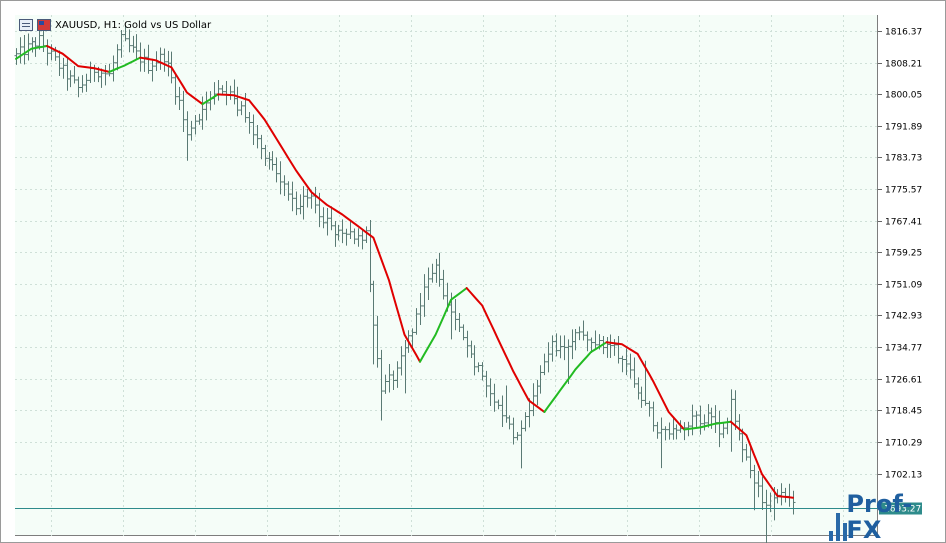 The image size is (946, 543). Describe the element at coordinates (903, 223) in the screenshot. I see `y-axis-tick-label: 1767.41` at that location.